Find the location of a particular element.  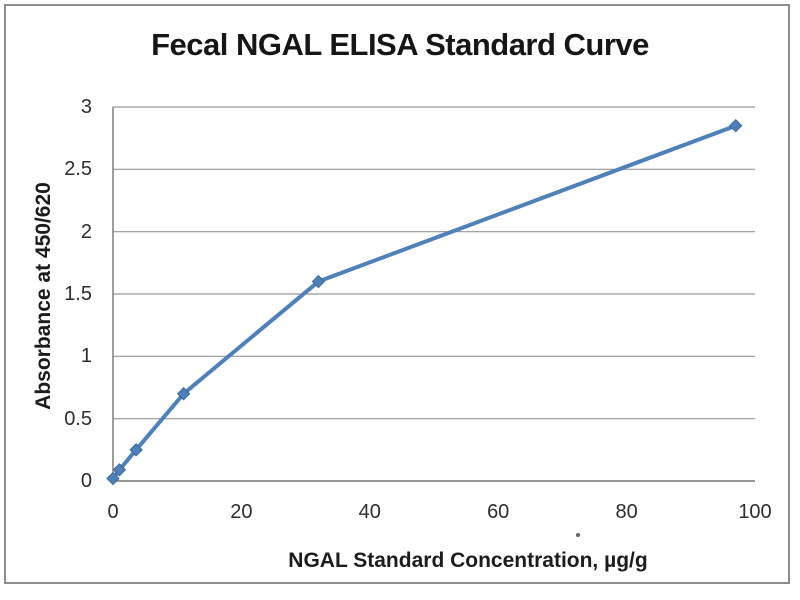

y-tick-label-0.5: 0.5 is located at coordinates (78, 418).